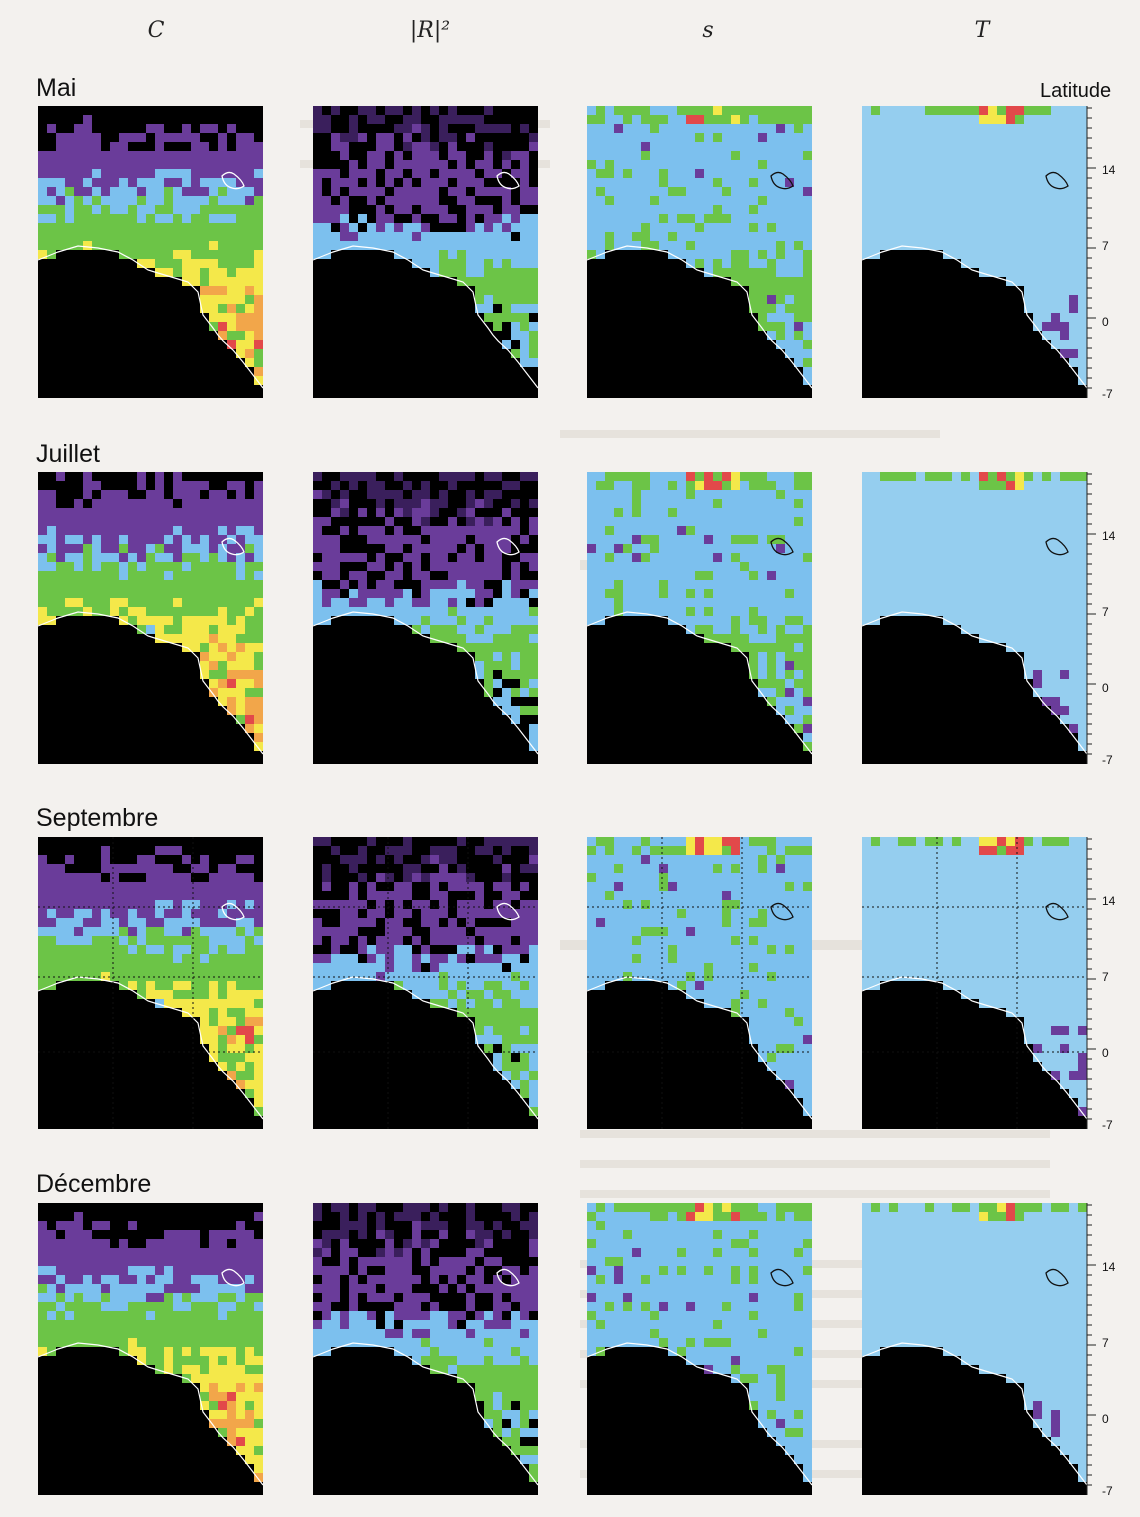 The width and height of the screenshot is (1140, 1517). What do you see at coordinates (1113, 619) in the screenshot?
I see `latitude-axis-row-2: 14 7 0 -7` at bounding box center [1113, 619].